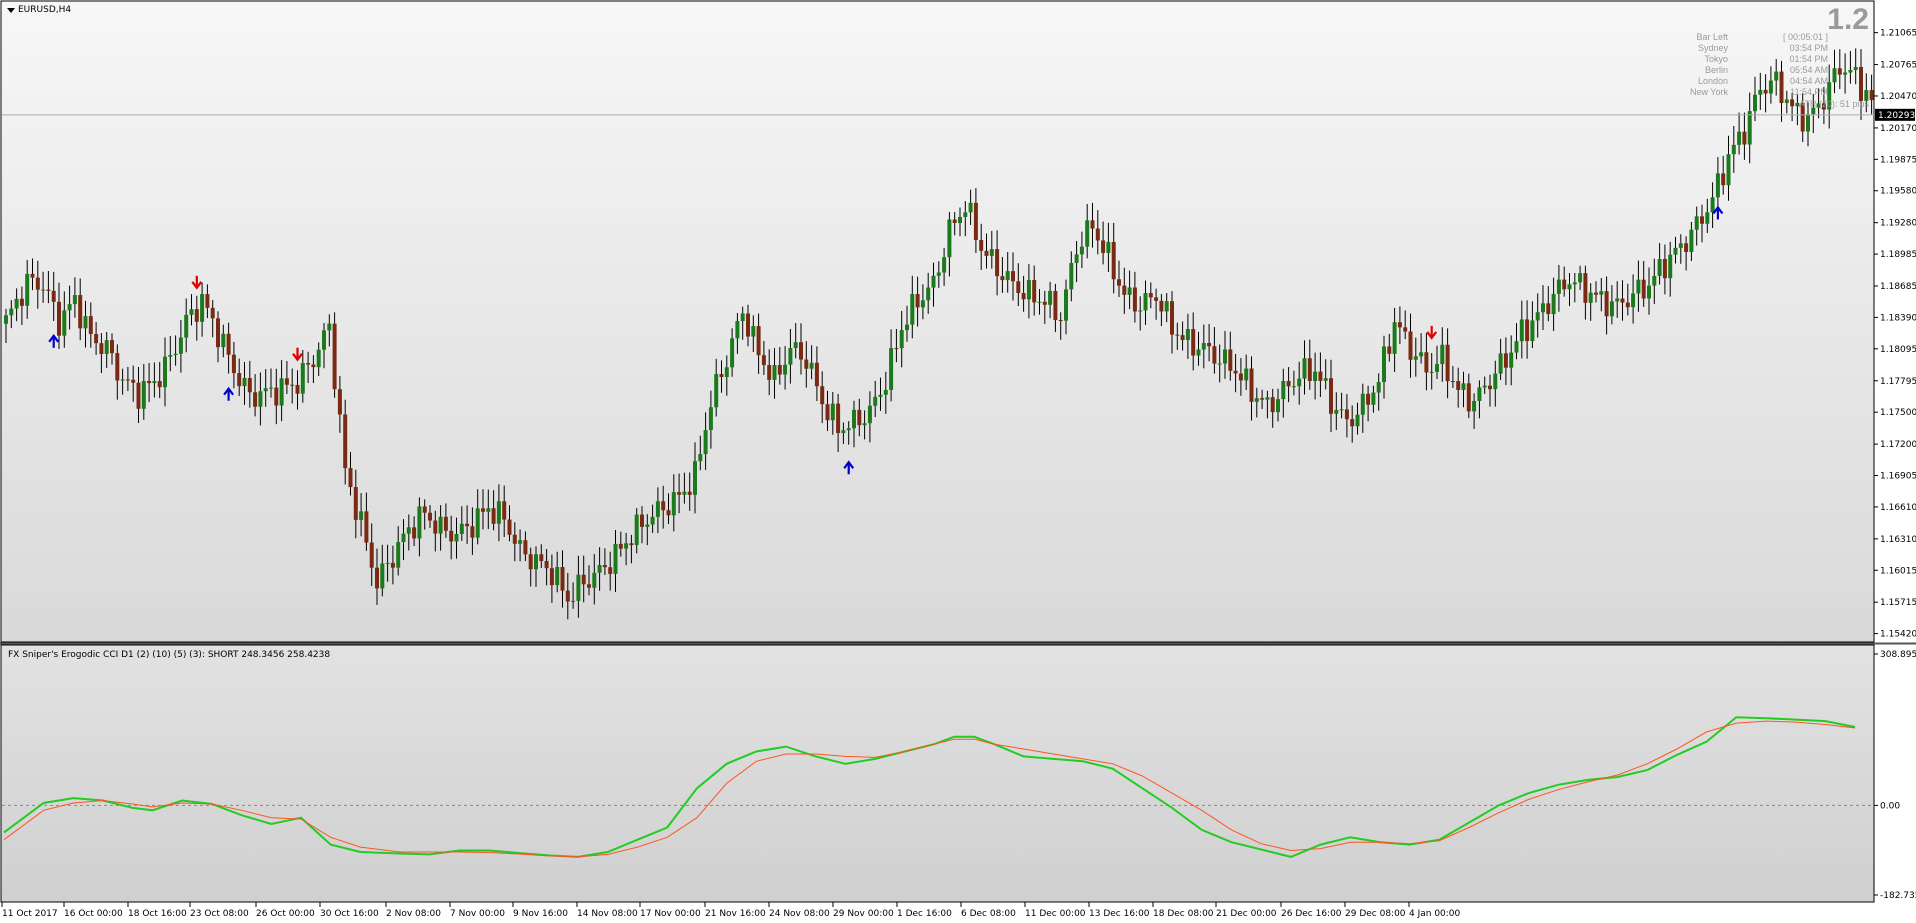  I want to click on price-tick-label: 1.21065, so click(1898, 34).